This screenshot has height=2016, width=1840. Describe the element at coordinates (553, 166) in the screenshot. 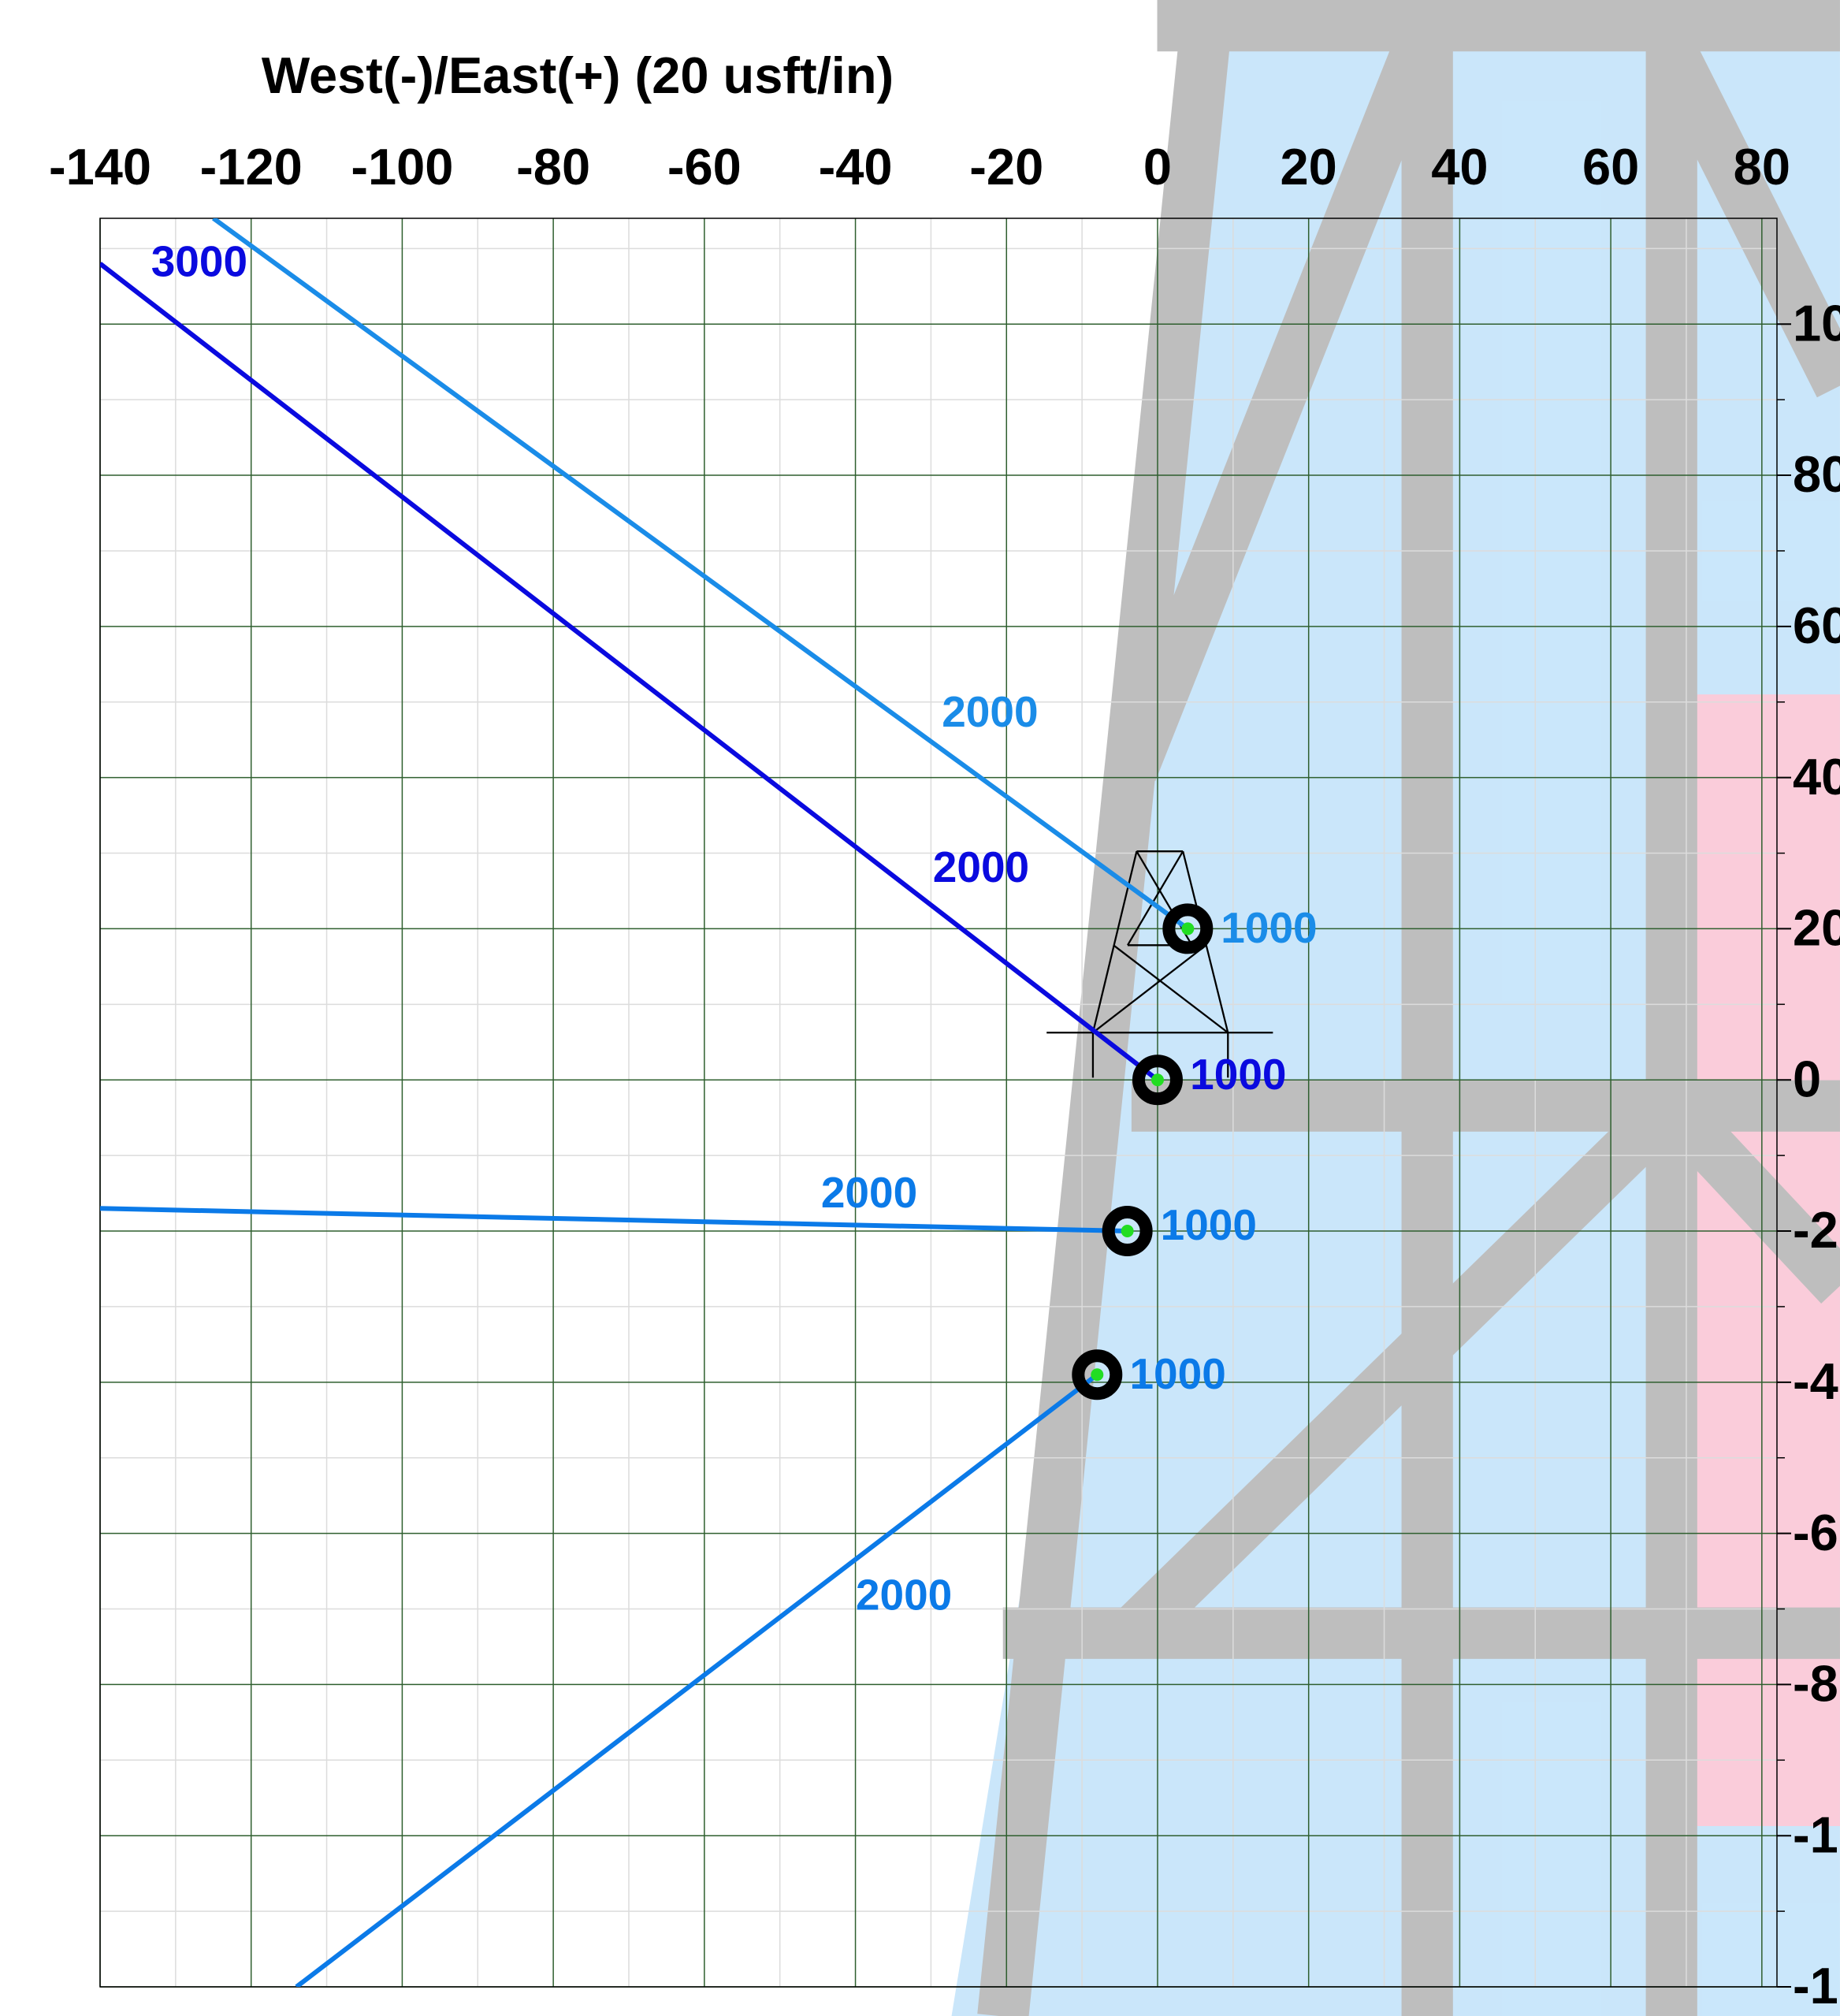

I see `x-tick-label: -80` at that location.